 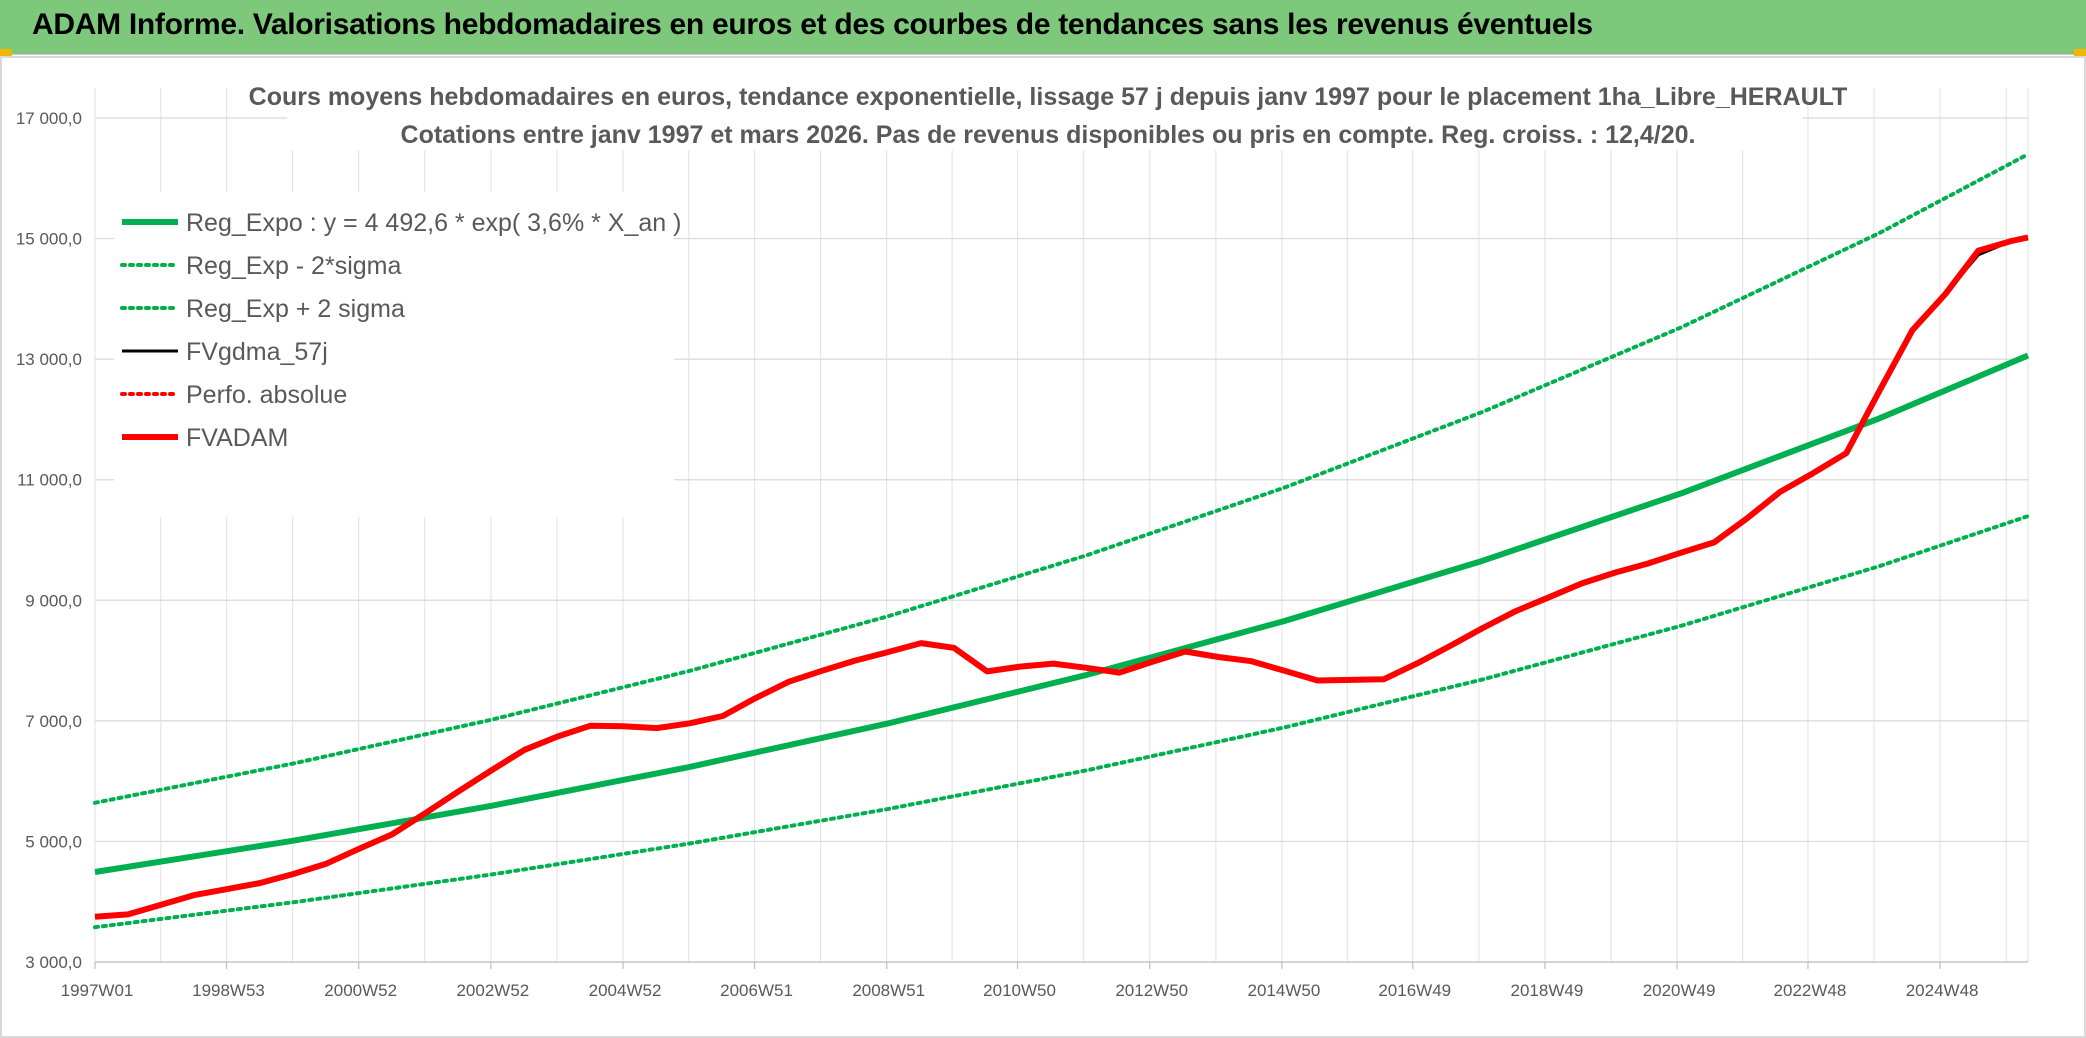 What do you see at coordinates (1414, 990) in the screenshot?
I see `x-tick-label: 2016W49` at bounding box center [1414, 990].